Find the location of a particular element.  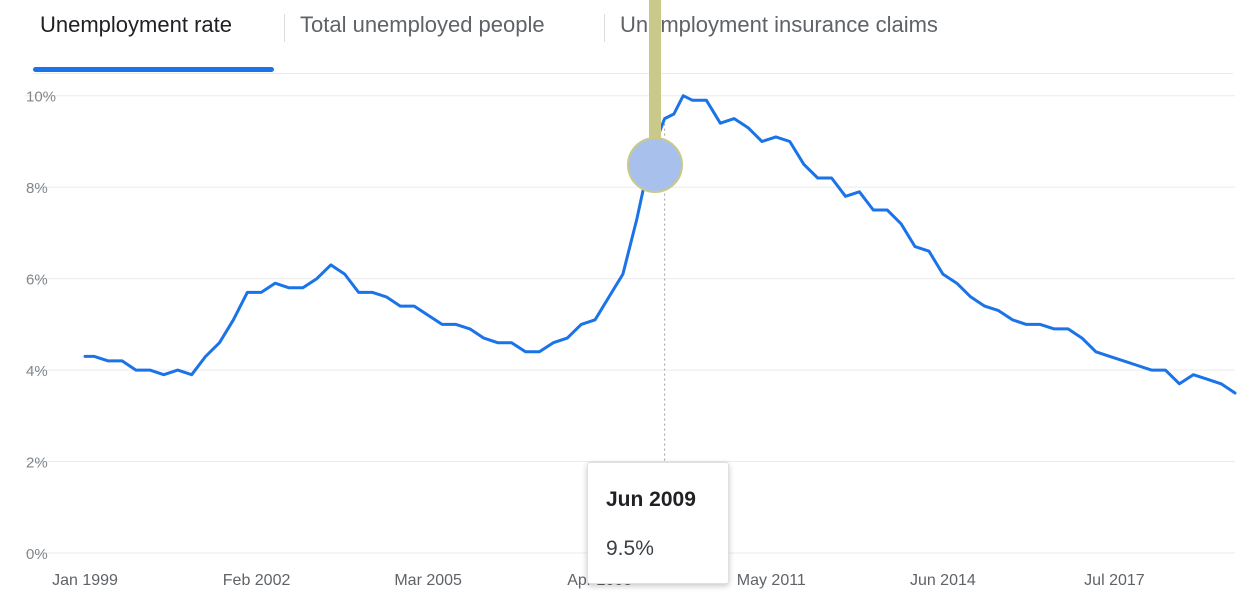

y-tick-label: 6% is located at coordinates (37, 280).